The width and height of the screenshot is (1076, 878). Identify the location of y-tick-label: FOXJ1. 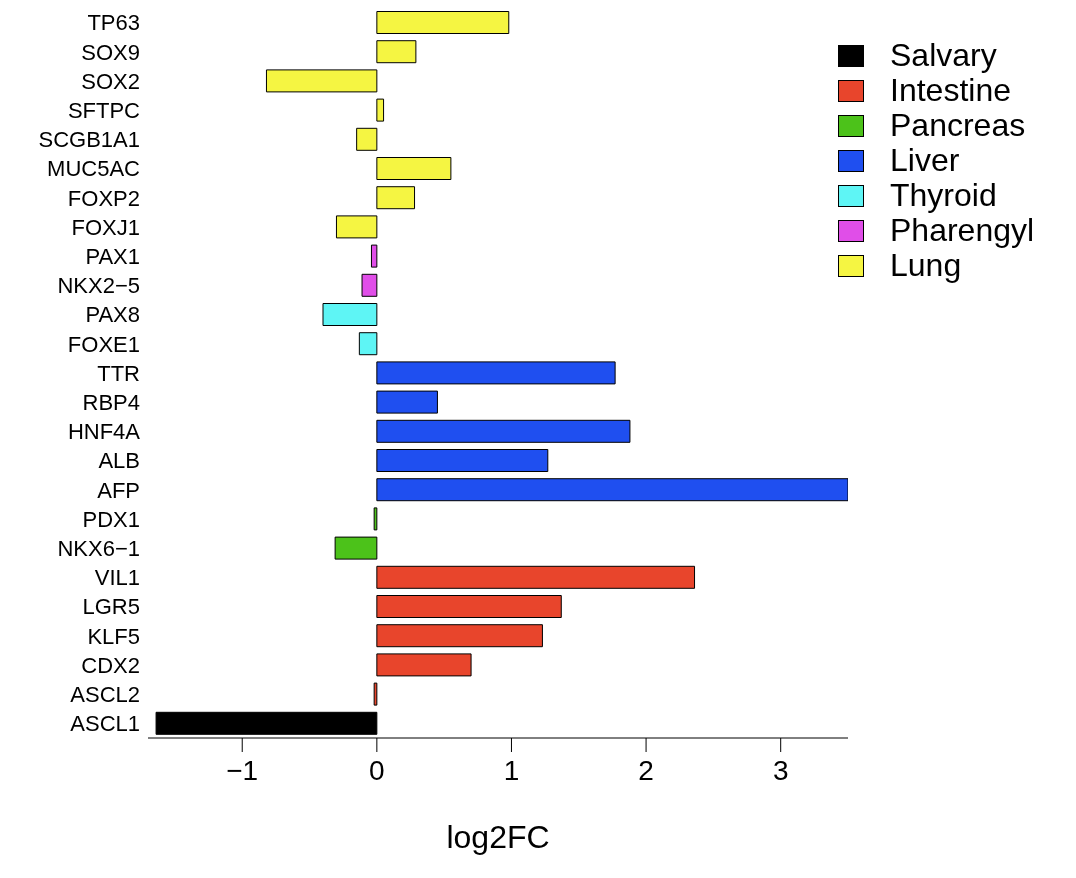
(105, 227).